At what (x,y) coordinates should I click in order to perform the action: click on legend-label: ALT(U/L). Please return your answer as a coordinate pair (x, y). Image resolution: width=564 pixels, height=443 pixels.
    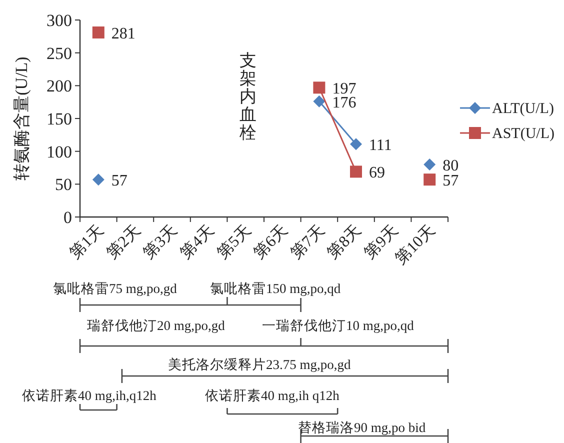
    Looking at the image, I should click on (523, 109).